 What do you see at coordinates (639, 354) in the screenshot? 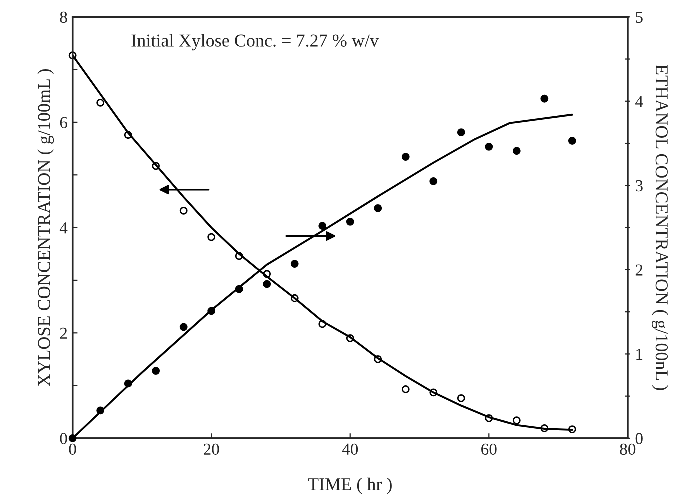
I see `y2-tick-label: 1` at bounding box center [639, 354].